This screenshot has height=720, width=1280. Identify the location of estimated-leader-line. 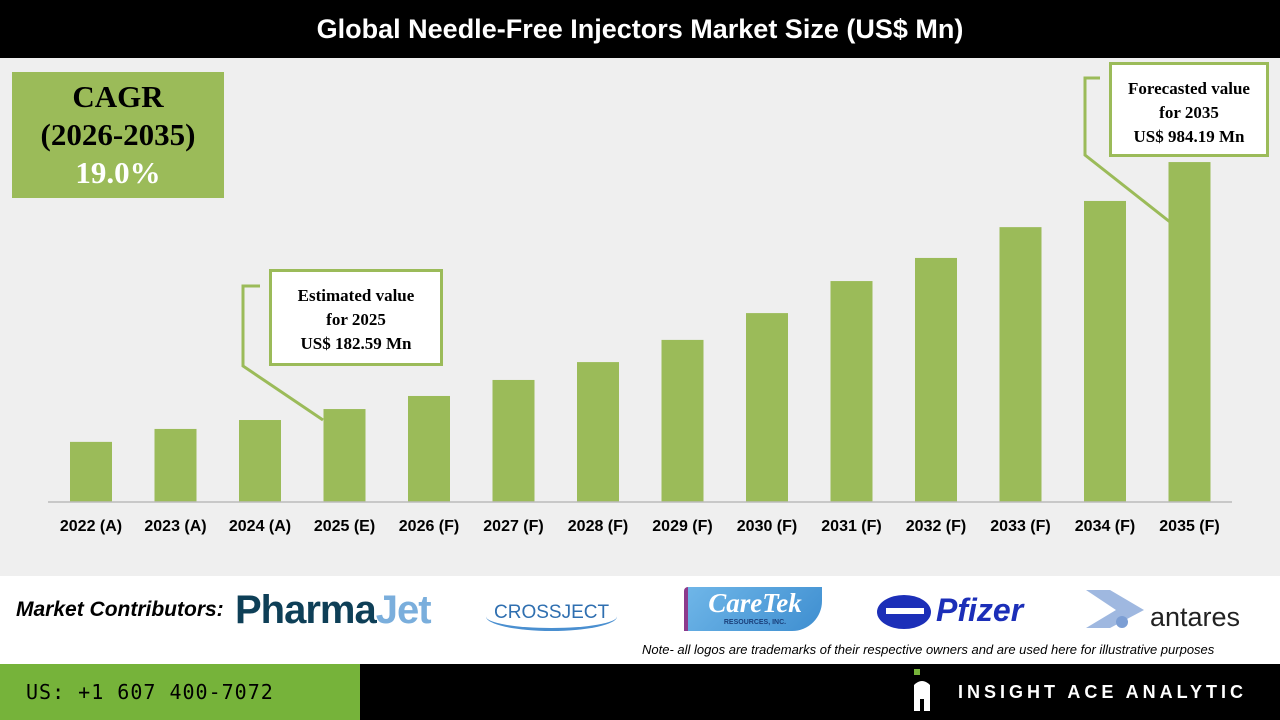
(282, 353).